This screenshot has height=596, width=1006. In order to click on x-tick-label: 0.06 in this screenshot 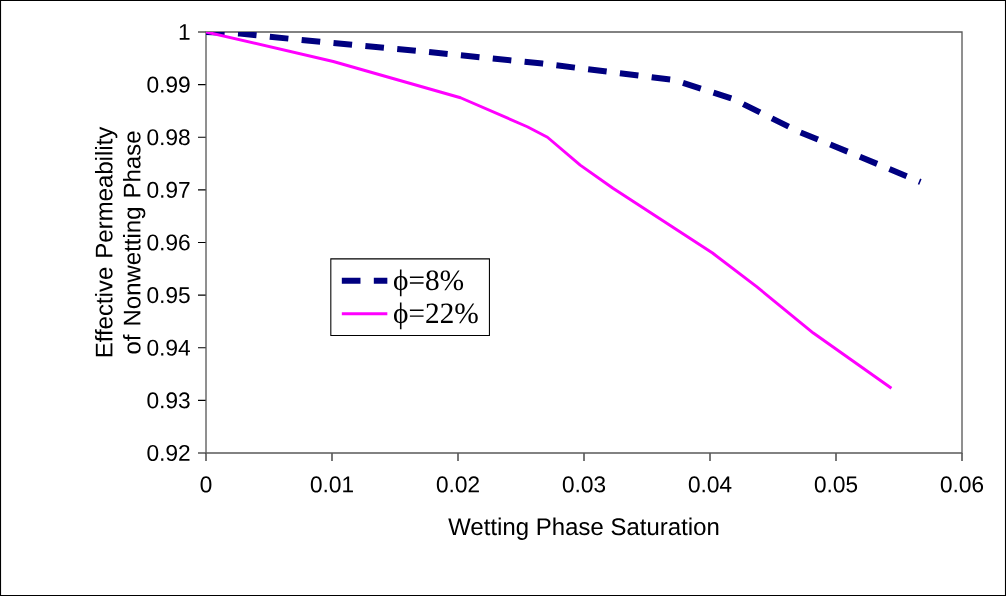, I will do `click(962, 484)`.